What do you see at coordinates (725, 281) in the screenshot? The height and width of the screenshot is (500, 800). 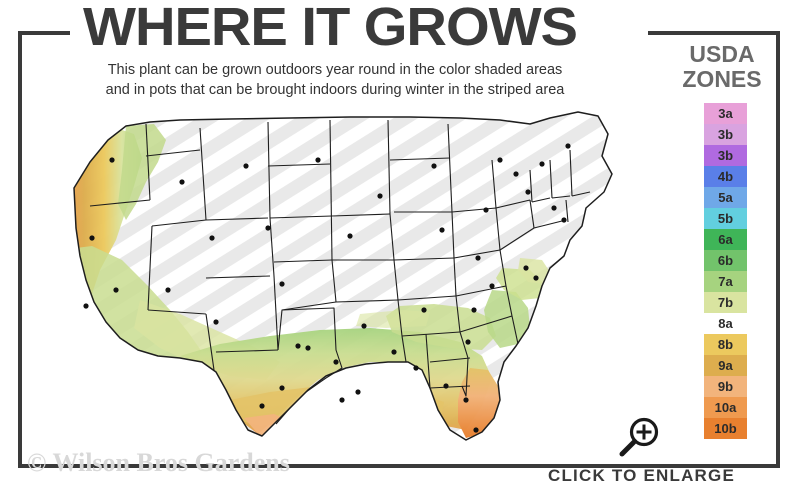 I see `legend-swatch-7a-8: 7a` at bounding box center [725, 281].